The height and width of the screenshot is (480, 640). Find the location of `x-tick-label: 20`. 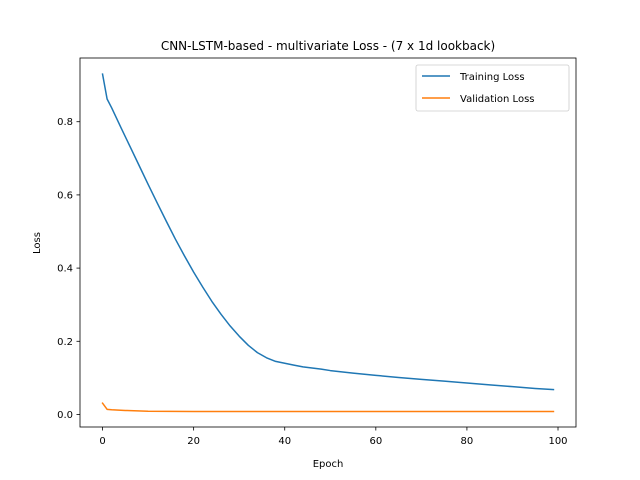

x-tick-label: 20 is located at coordinates (193, 441).